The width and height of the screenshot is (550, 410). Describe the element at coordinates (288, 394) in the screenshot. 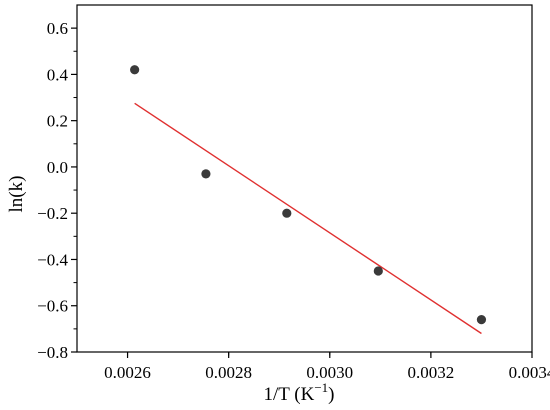

I see `x-axis-title-main: 1/T (K` at that location.